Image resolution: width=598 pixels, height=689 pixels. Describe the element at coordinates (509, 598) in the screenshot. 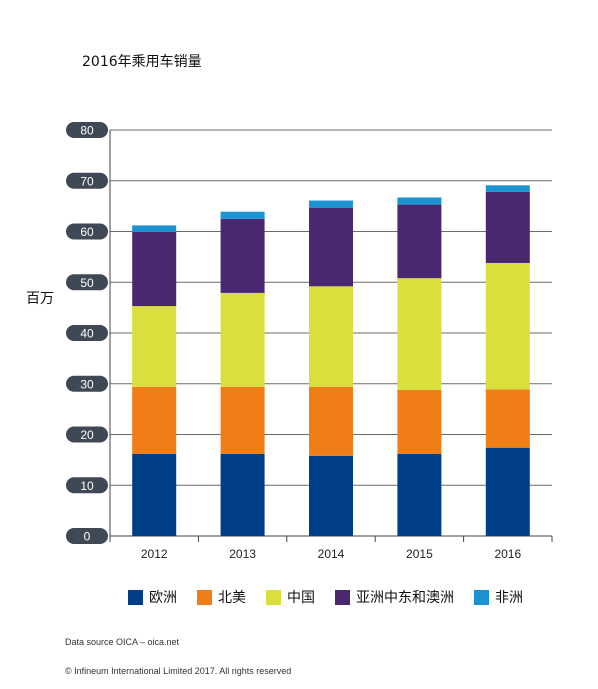

I see `legend-label: 非洲` at that location.